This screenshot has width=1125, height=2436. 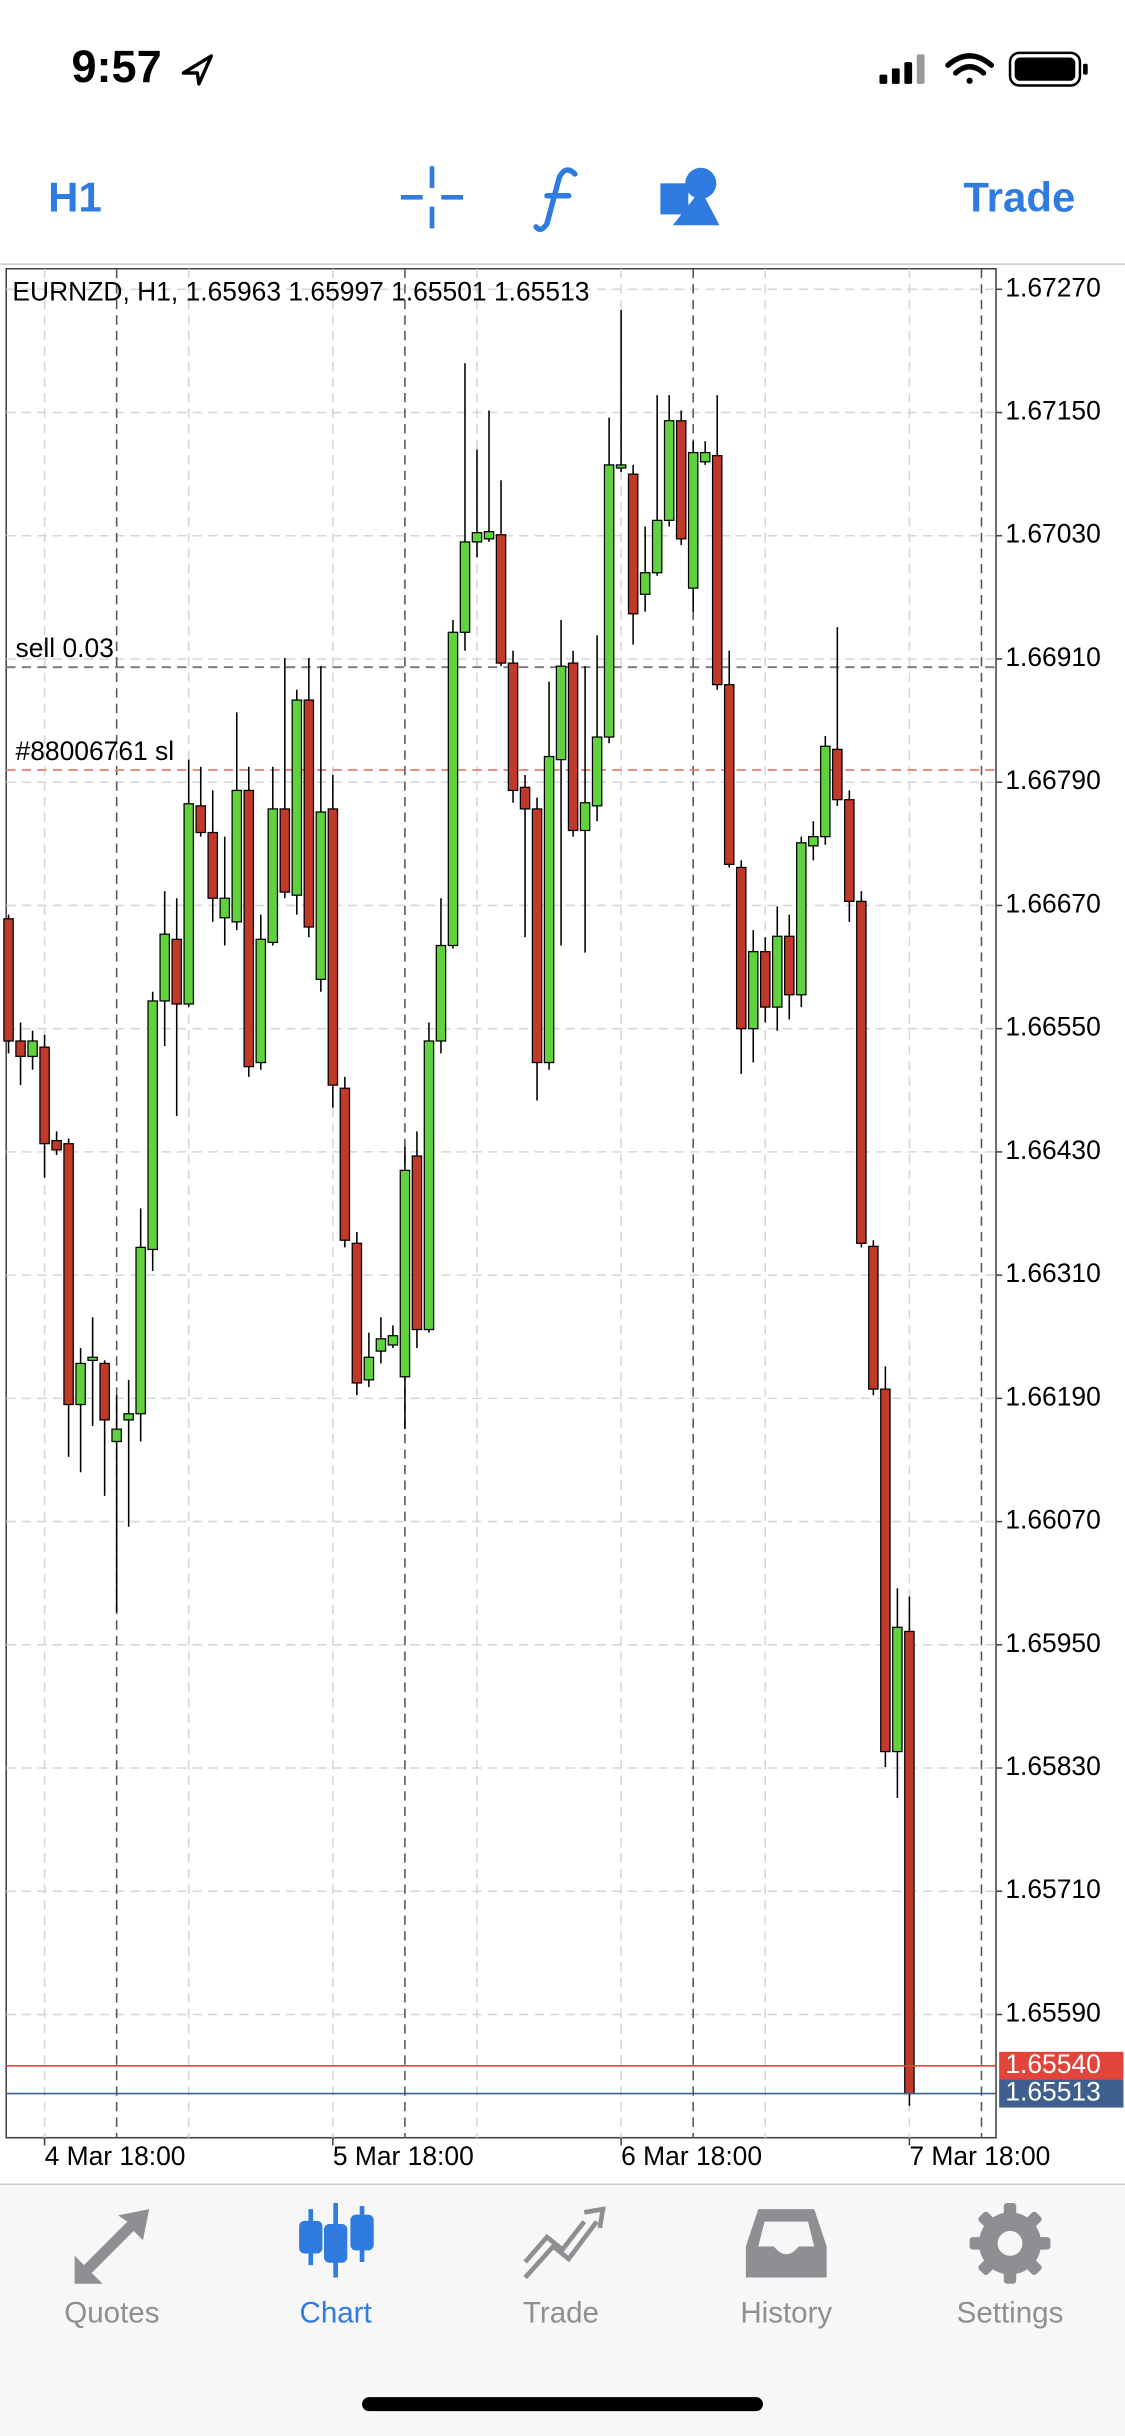 What do you see at coordinates (95, 751) in the screenshot?
I see `level-label: #88006761 sl` at bounding box center [95, 751].